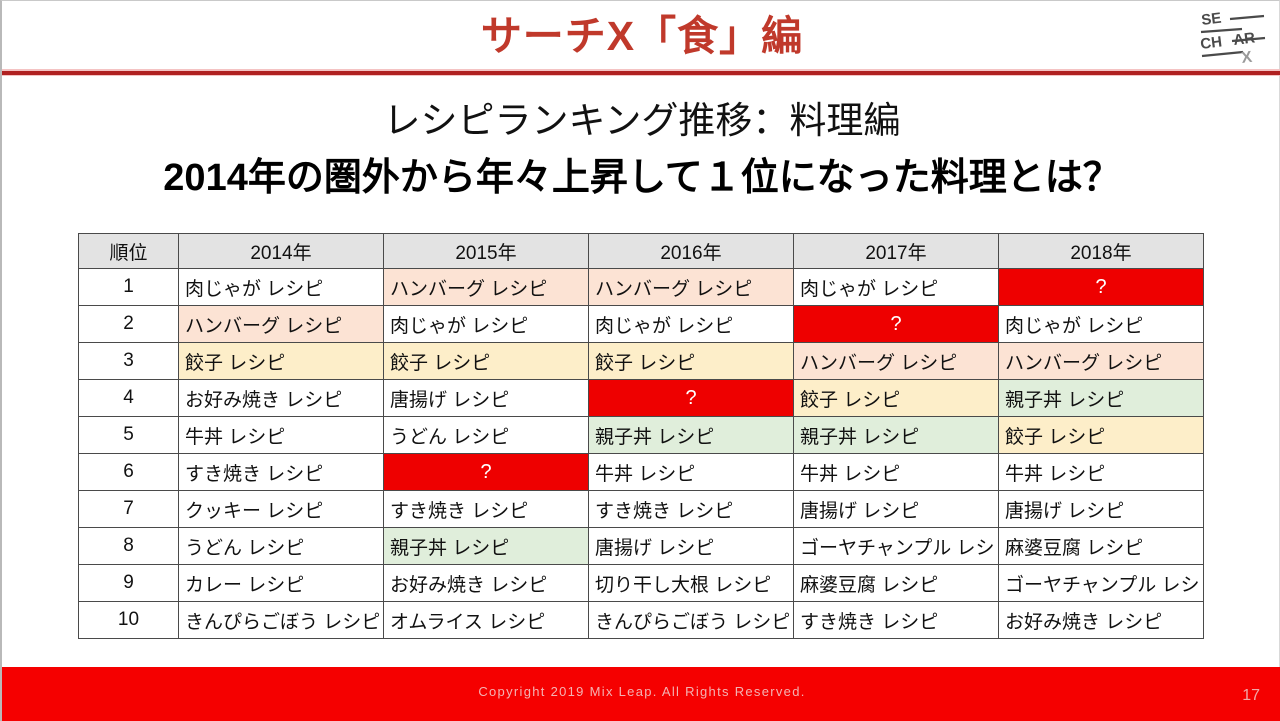  I want to click on rank-cell: 4, so click(128, 398).